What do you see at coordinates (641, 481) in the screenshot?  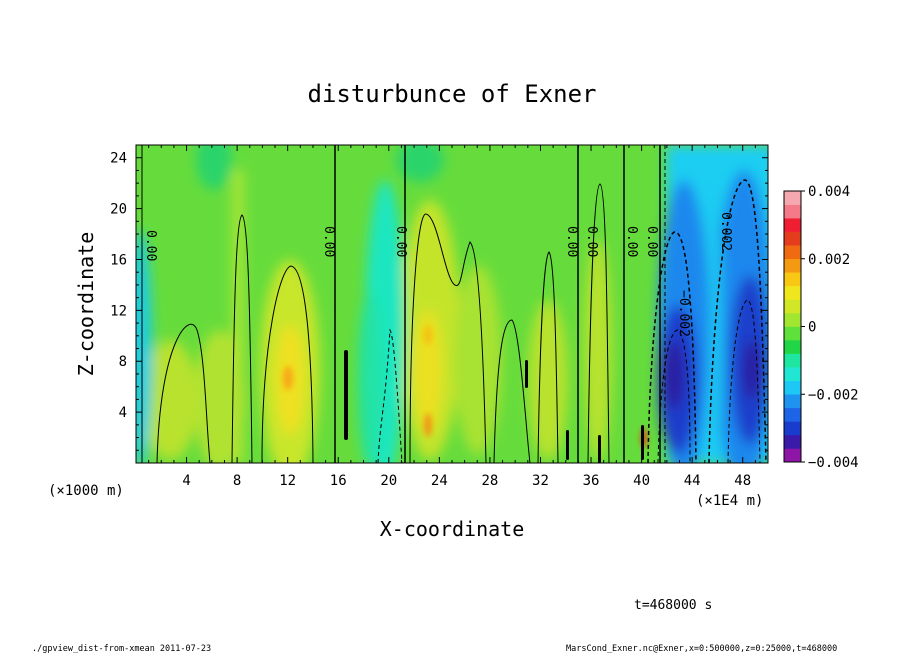 I see `x-tick-label: 40` at bounding box center [641, 481].